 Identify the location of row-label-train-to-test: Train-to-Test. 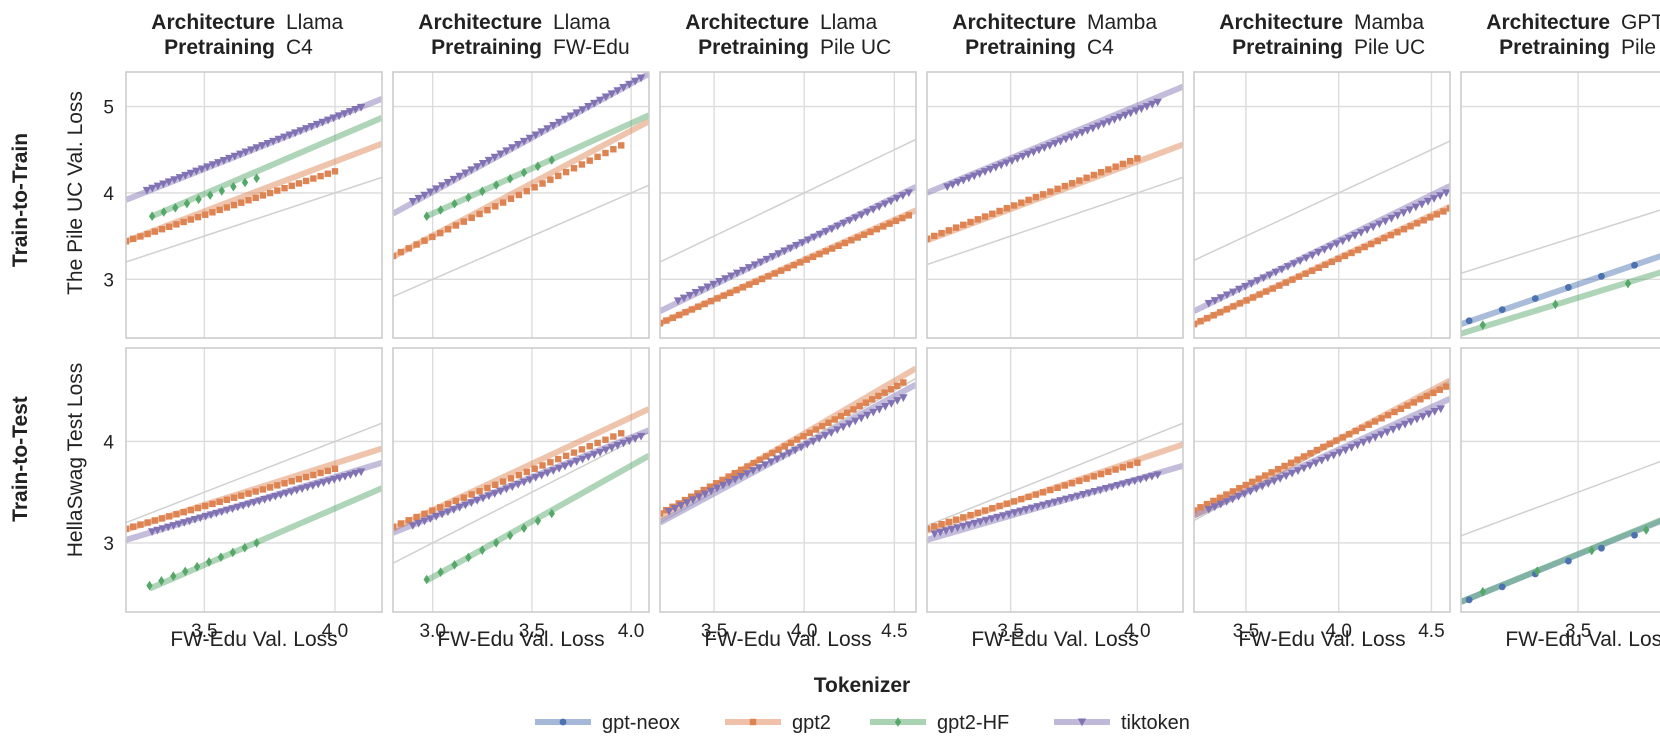
(20, 459).